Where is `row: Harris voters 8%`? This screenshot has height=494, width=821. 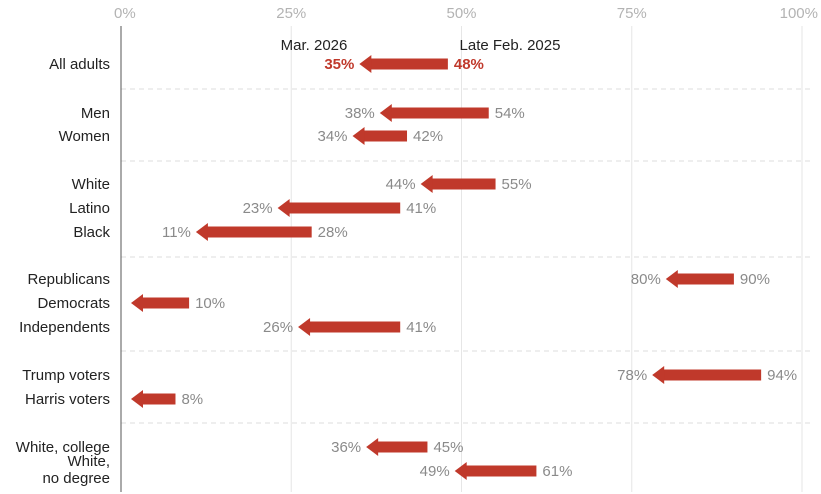 row: Harris voters 8% is located at coordinates (114, 399).